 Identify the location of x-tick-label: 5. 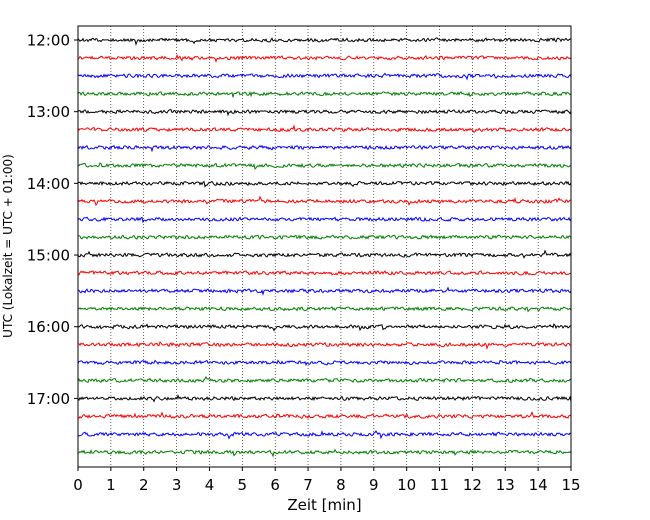
(243, 485).